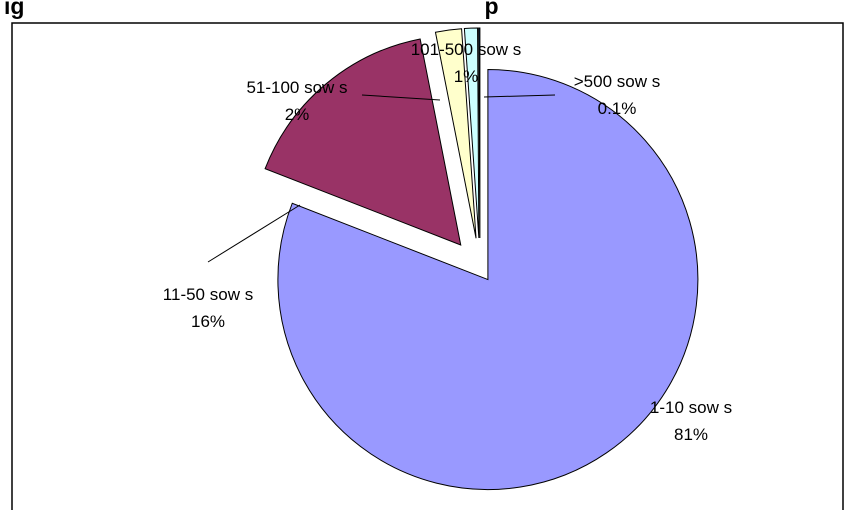 The height and width of the screenshot is (510, 849). I want to click on slice-percent-2: 16%, so click(208, 321).